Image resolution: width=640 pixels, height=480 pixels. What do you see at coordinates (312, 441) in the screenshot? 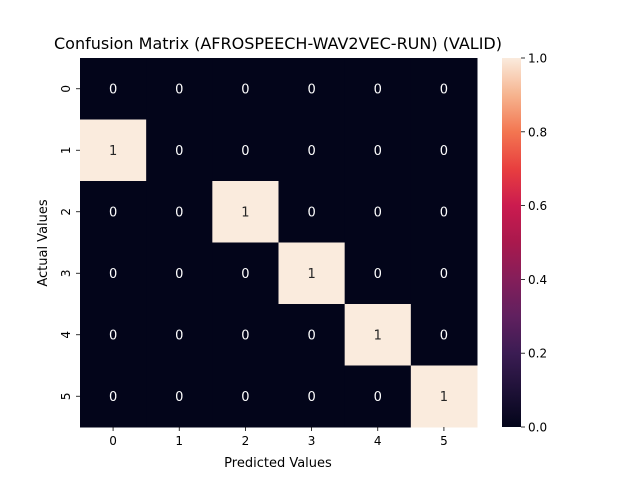
I see `x-tick-label: 3` at bounding box center [312, 441].